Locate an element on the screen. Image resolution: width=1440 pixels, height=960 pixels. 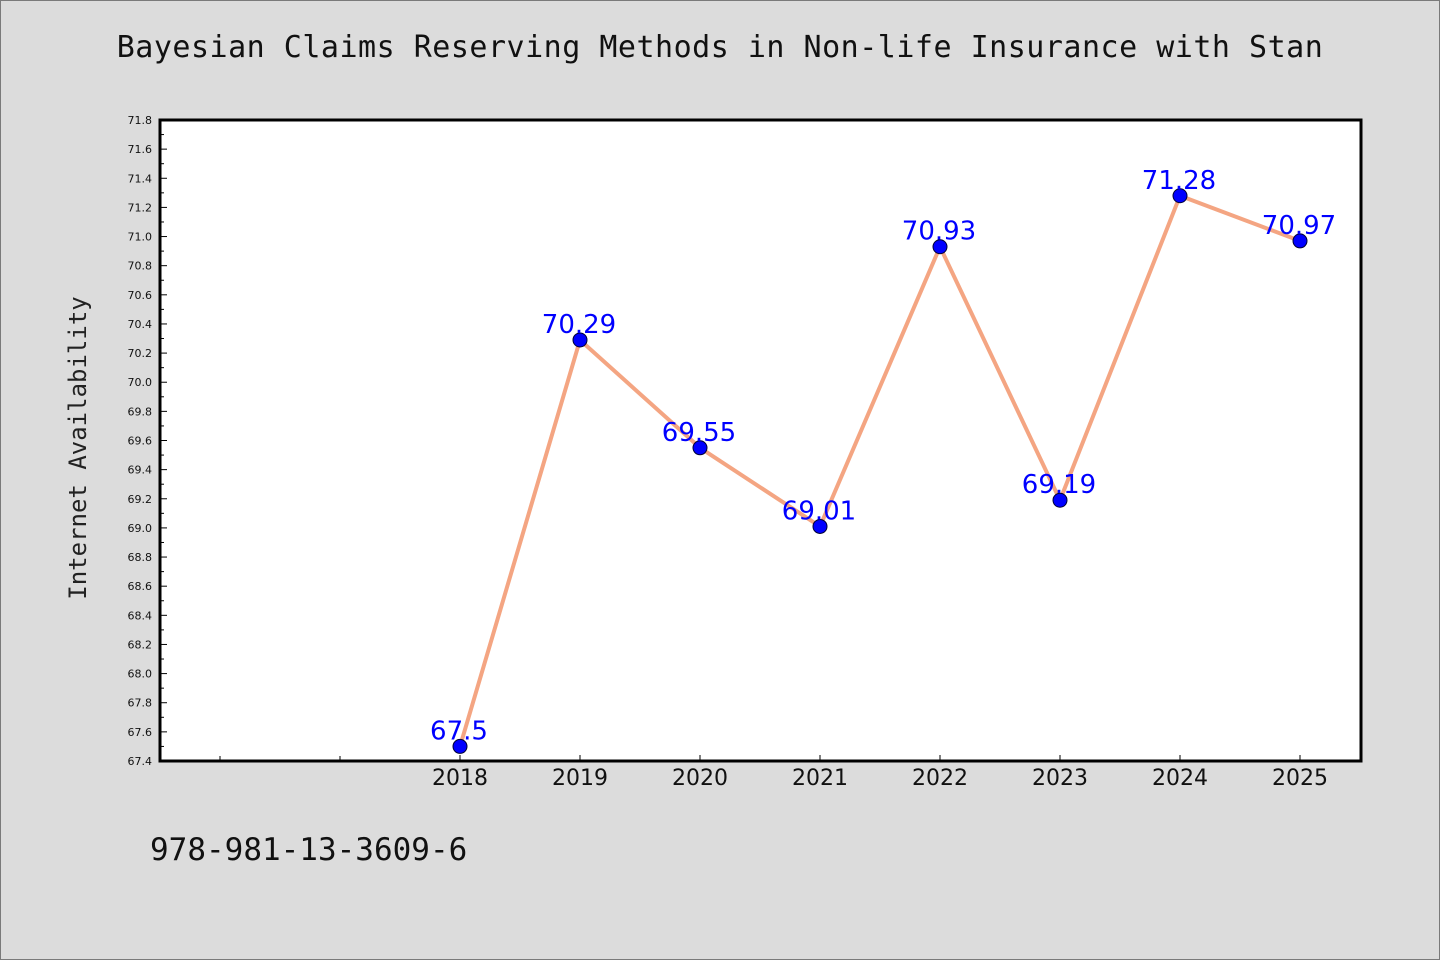
y-tick-label: 71.8 is located at coordinates (140, 120).